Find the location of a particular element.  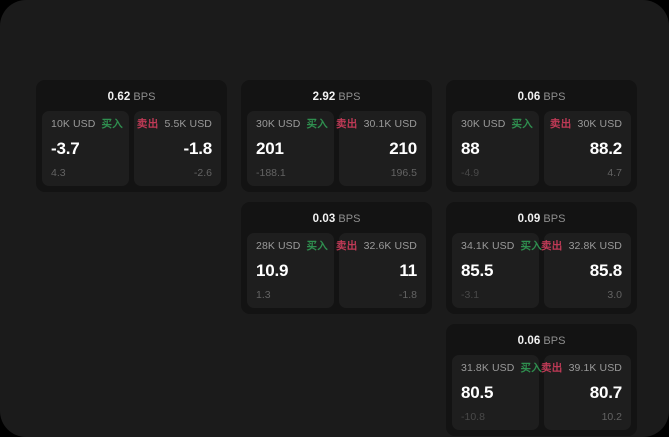

ask-size-label: 5.5K USD is located at coordinates (188, 124).